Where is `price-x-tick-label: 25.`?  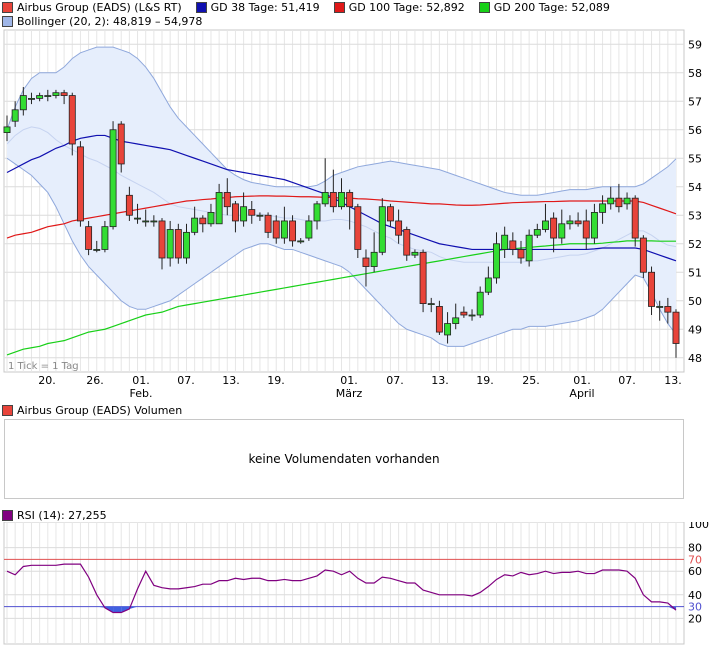
price-x-tick-label: 25. is located at coordinates (531, 380).